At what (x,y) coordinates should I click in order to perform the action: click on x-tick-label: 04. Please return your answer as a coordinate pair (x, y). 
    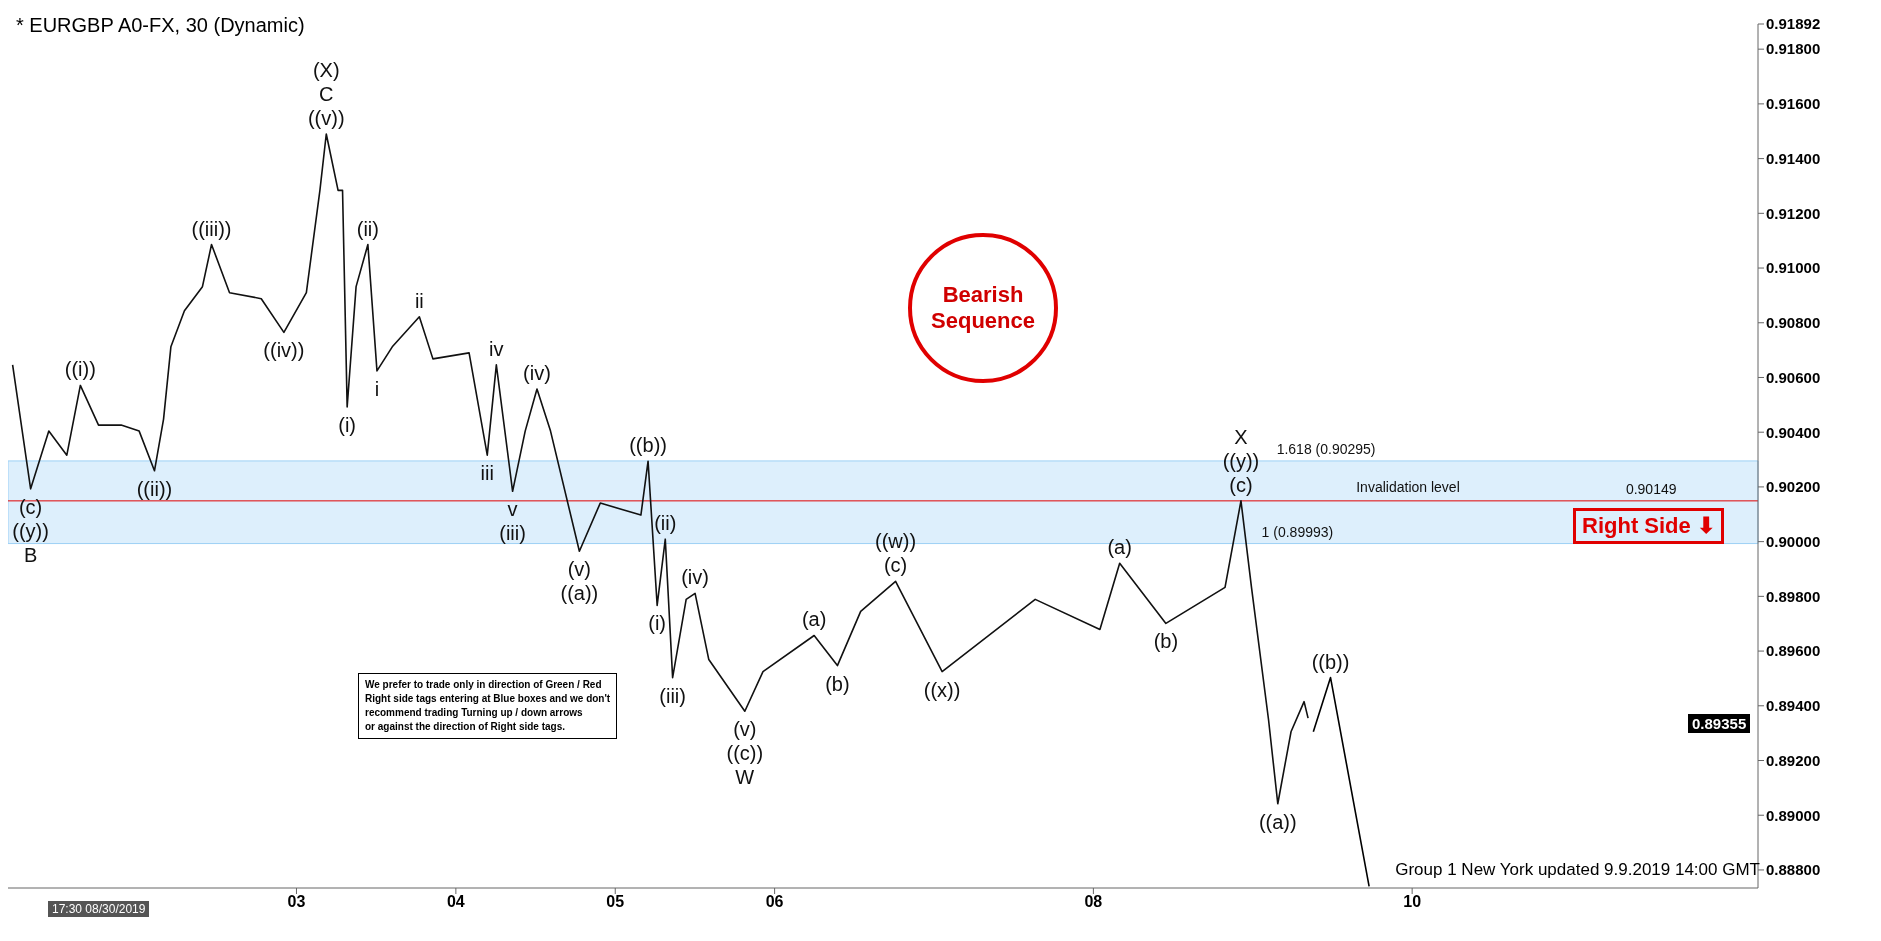
    Looking at the image, I should click on (455, 902).